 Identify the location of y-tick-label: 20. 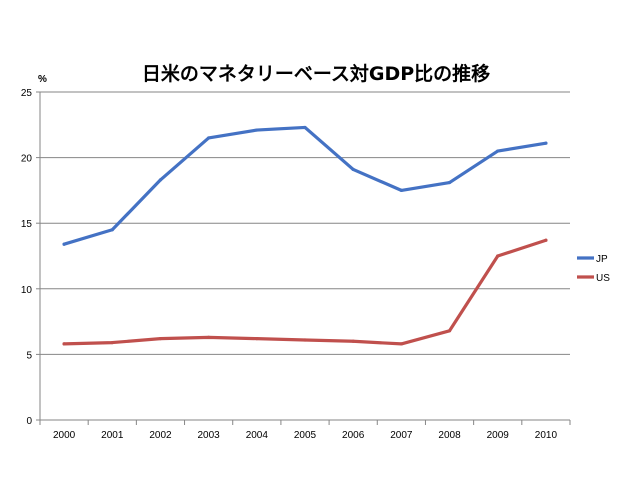
(27, 159).